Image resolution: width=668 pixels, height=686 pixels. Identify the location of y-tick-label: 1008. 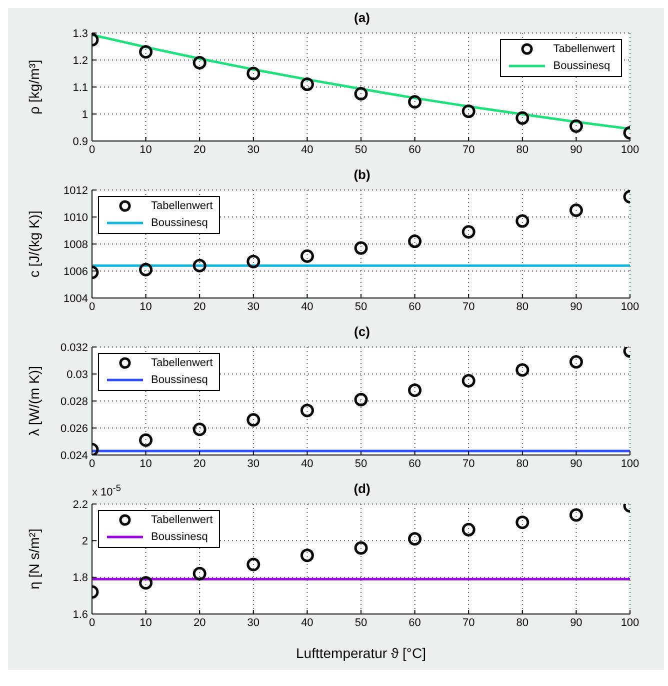
(76, 244).